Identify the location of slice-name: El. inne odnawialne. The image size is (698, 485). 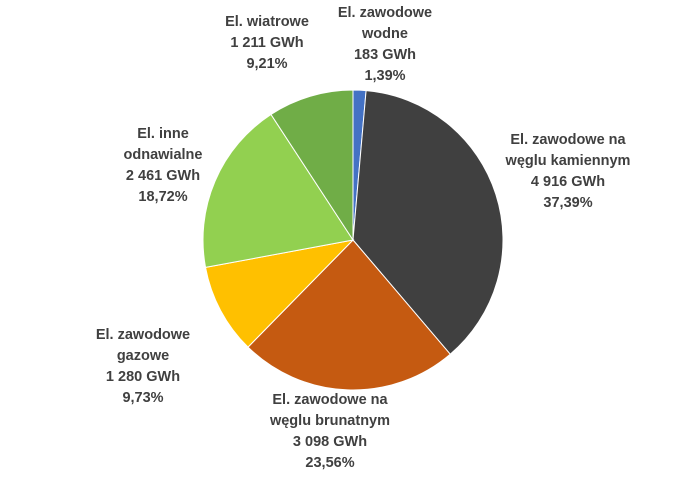
(163, 144).